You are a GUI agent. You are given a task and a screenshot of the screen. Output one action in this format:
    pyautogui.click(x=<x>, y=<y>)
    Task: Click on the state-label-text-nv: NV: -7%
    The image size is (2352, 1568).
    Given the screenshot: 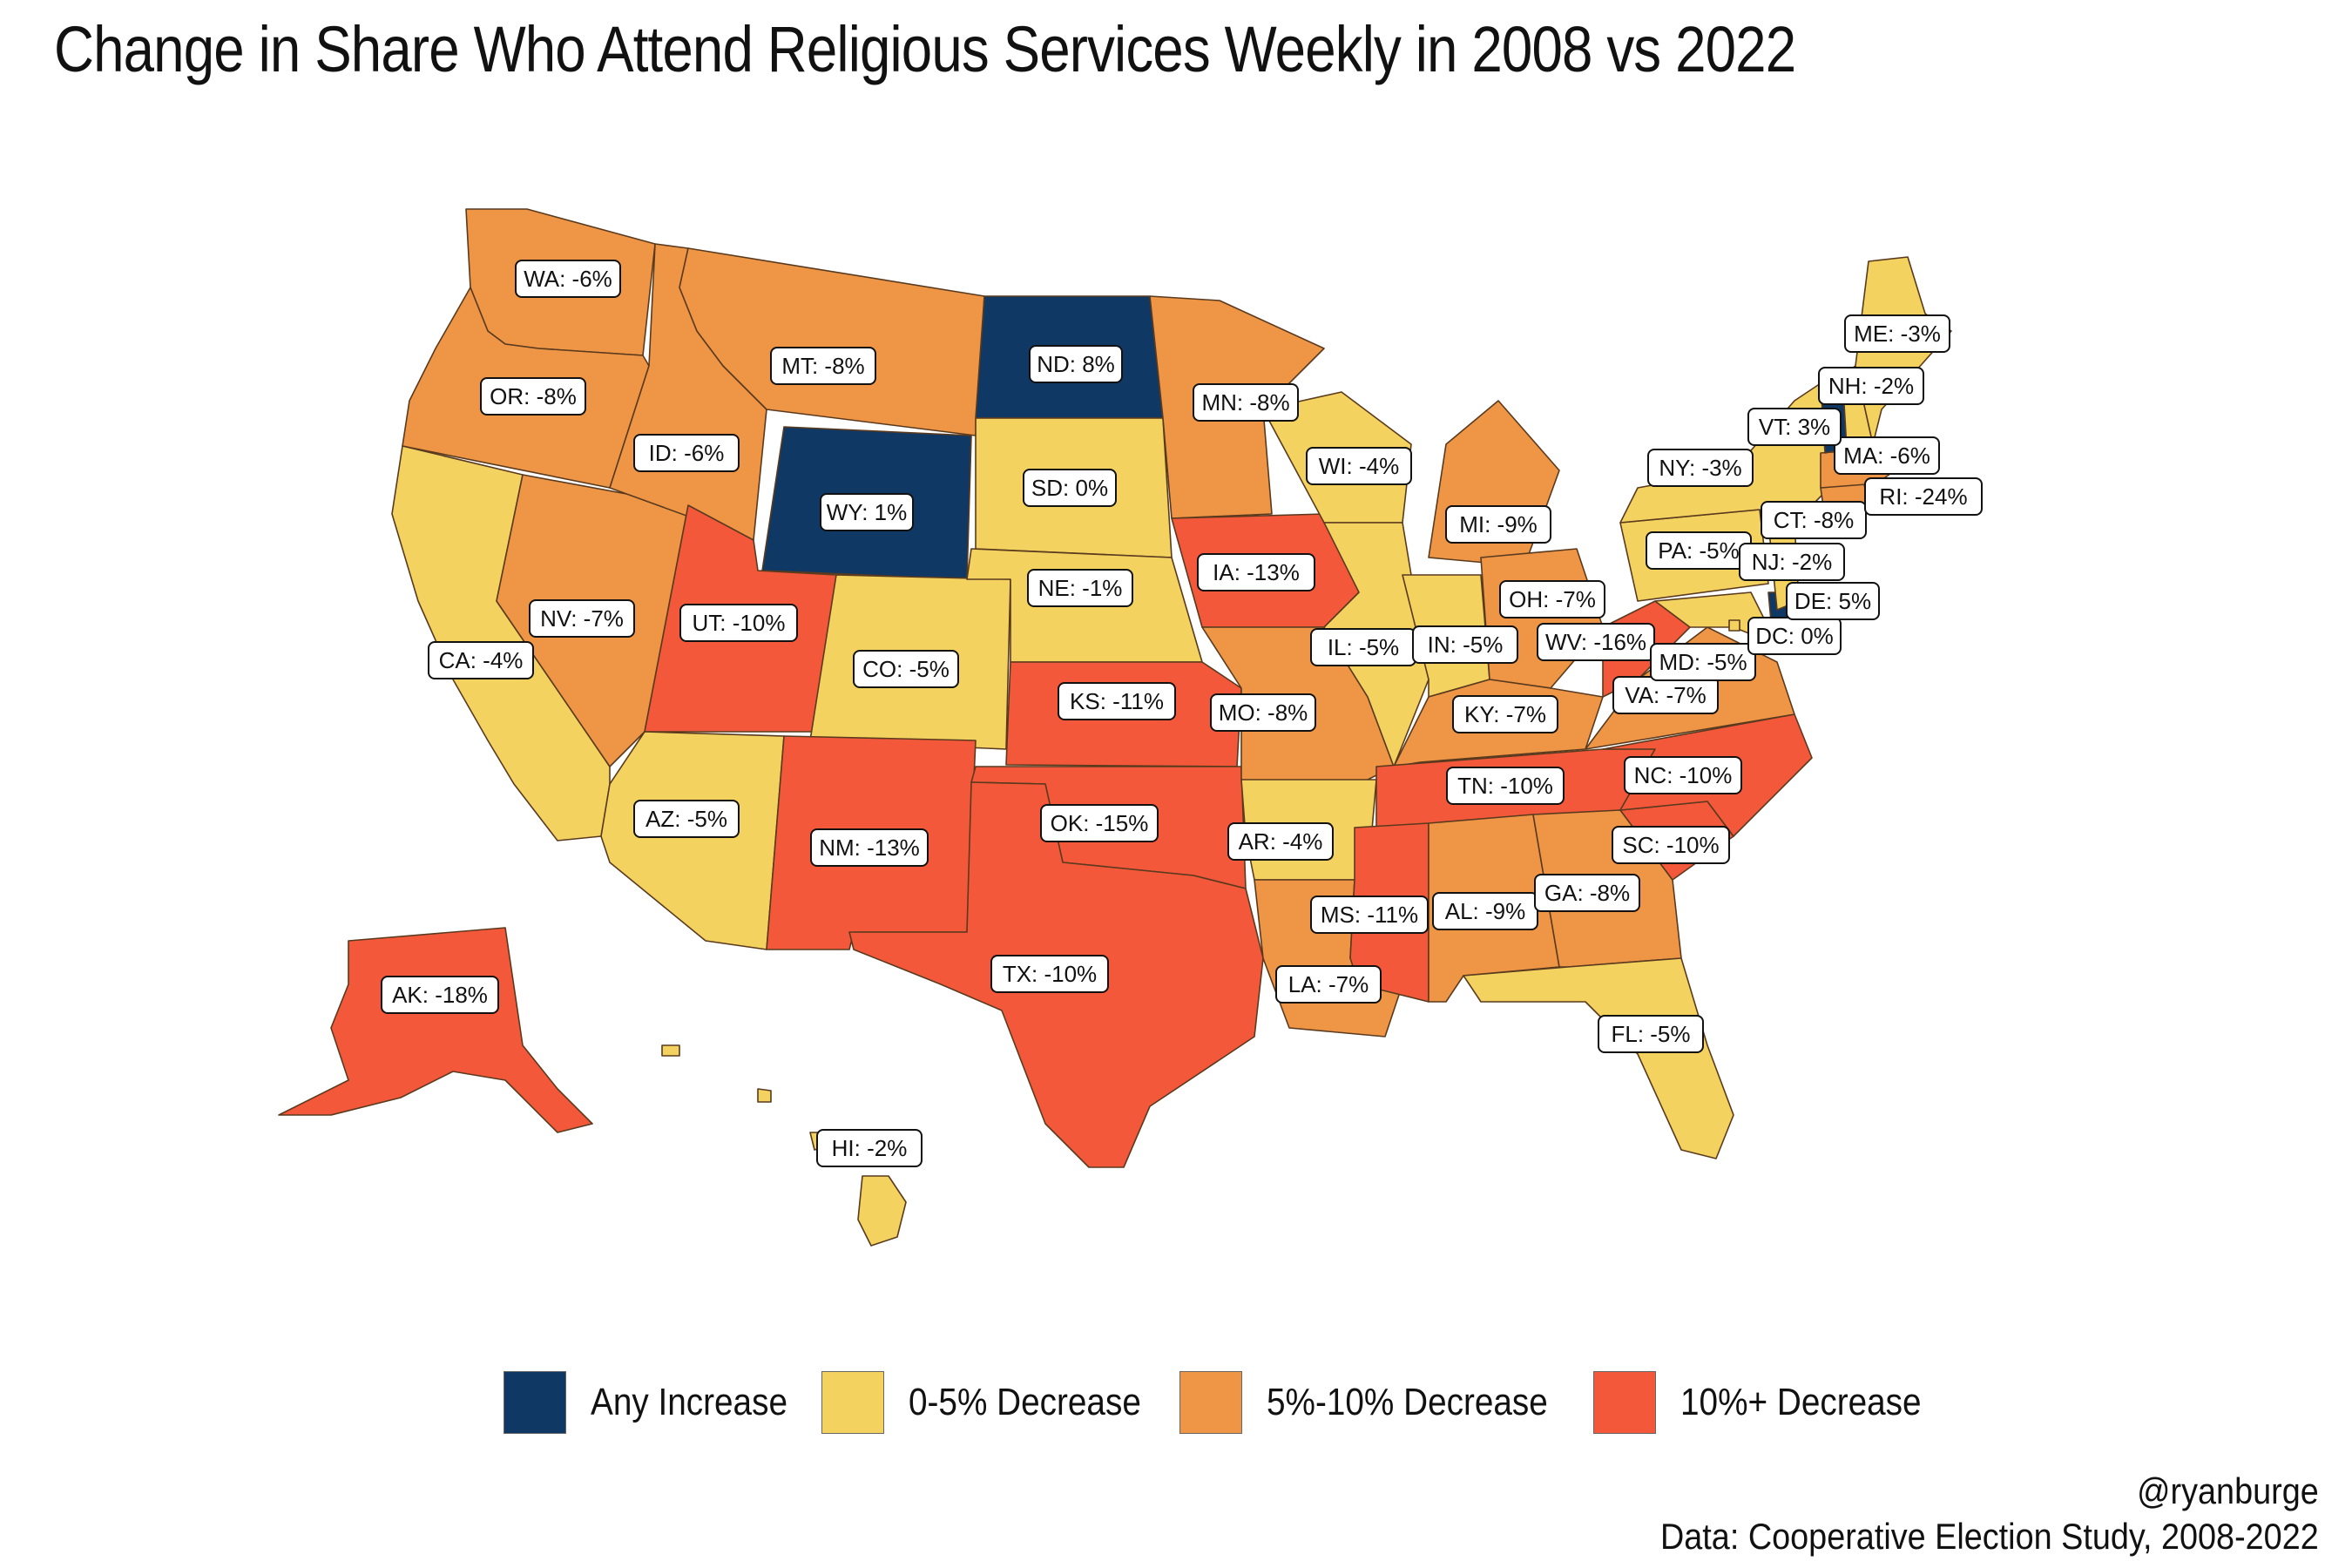 What is the action you would take?
    pyautogui.click(x=582, y=618)
    